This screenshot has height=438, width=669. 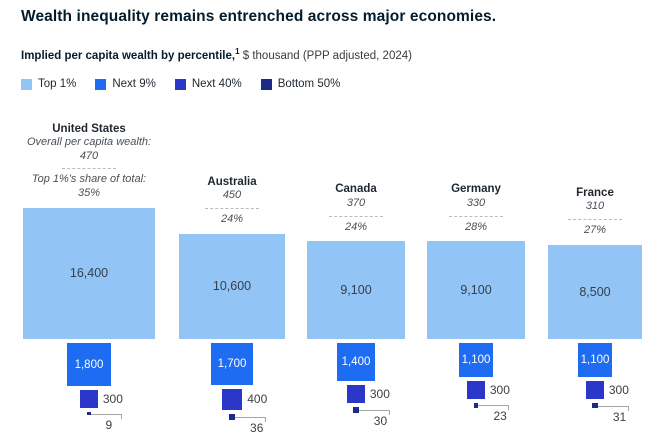 I want to click on column-lower-united-states: 1,800 300 9, so click(x=89, y=388).